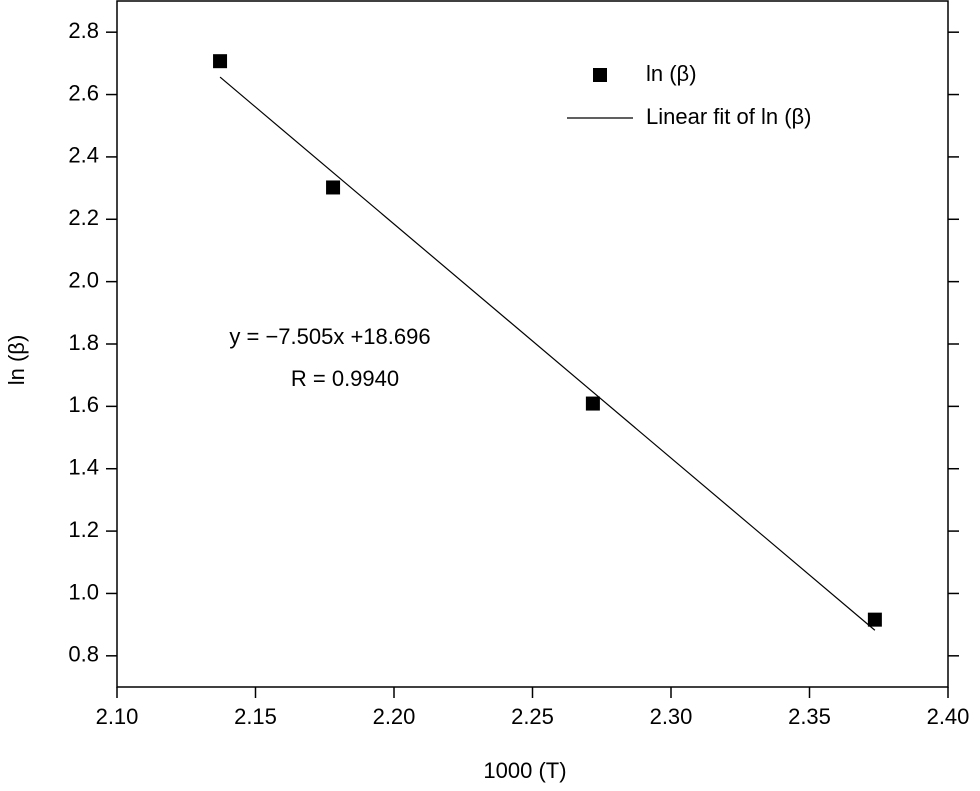 Image resolution: width=980 pixels, height=791 pixels. Describe the element at coordinates (83, 404) in the screenshot. I see `y-tick-label: 1.6` at that location.